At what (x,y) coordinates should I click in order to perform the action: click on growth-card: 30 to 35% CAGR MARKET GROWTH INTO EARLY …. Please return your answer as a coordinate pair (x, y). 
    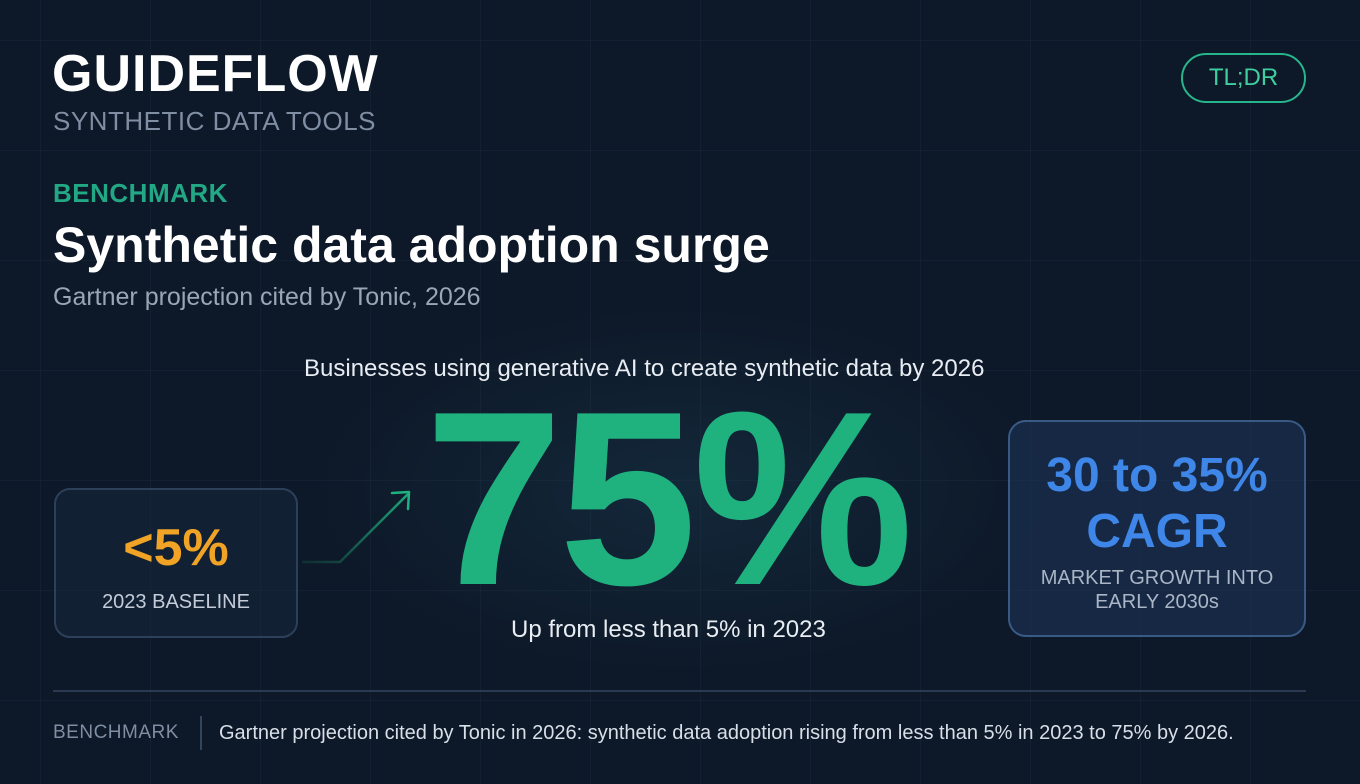
    Looking at the image, I should click on (1157, 528).